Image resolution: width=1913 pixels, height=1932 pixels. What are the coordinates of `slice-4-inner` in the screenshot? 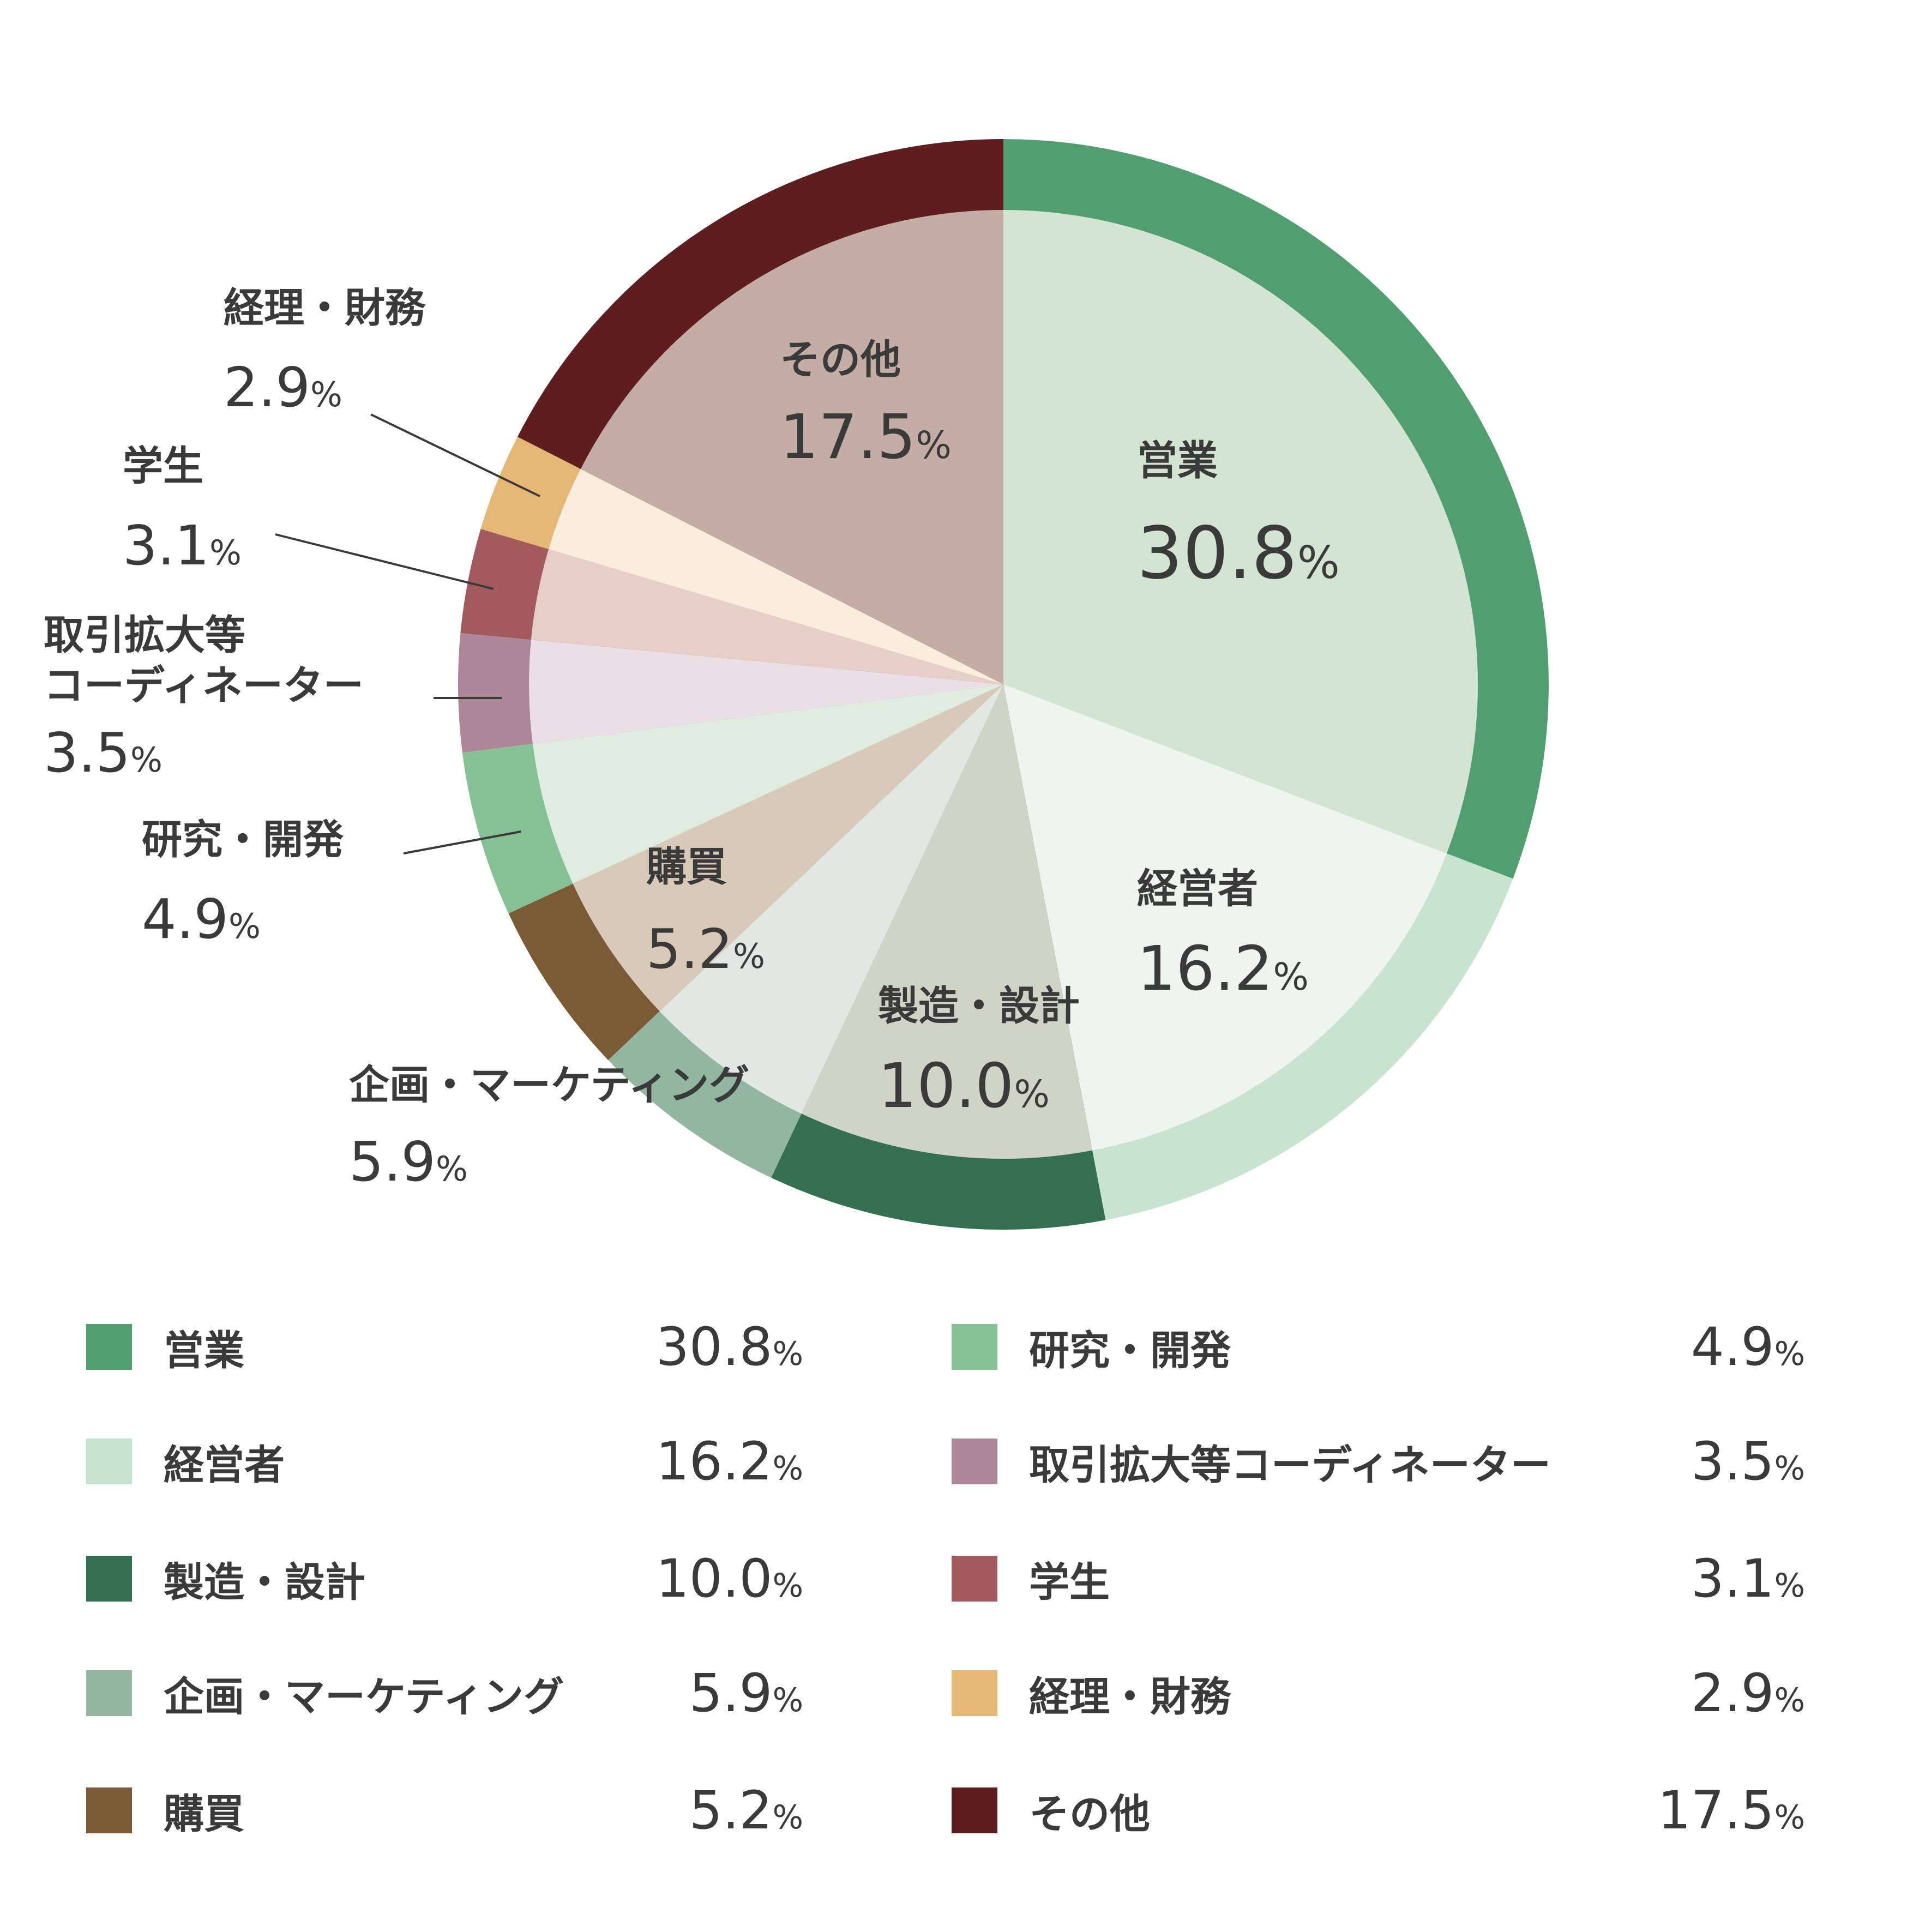 It's located at (831, 899).